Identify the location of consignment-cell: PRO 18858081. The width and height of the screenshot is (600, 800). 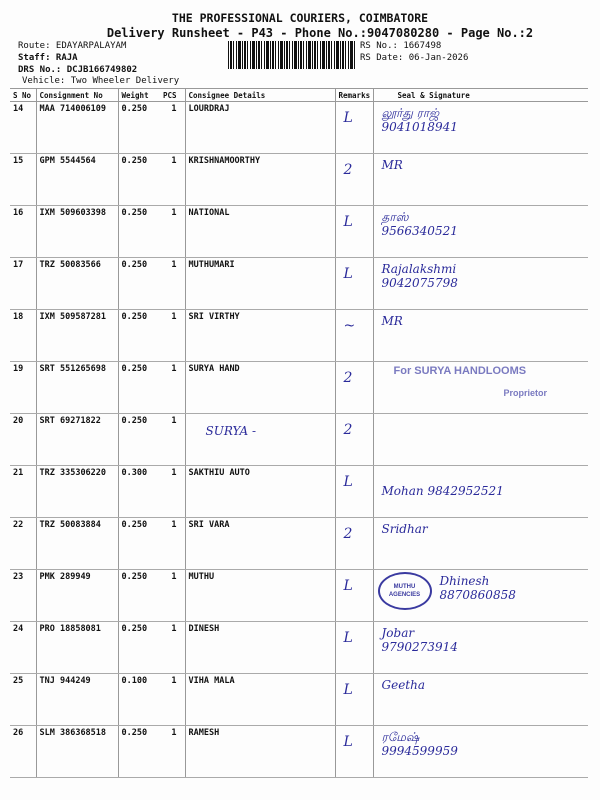
(76, 647).